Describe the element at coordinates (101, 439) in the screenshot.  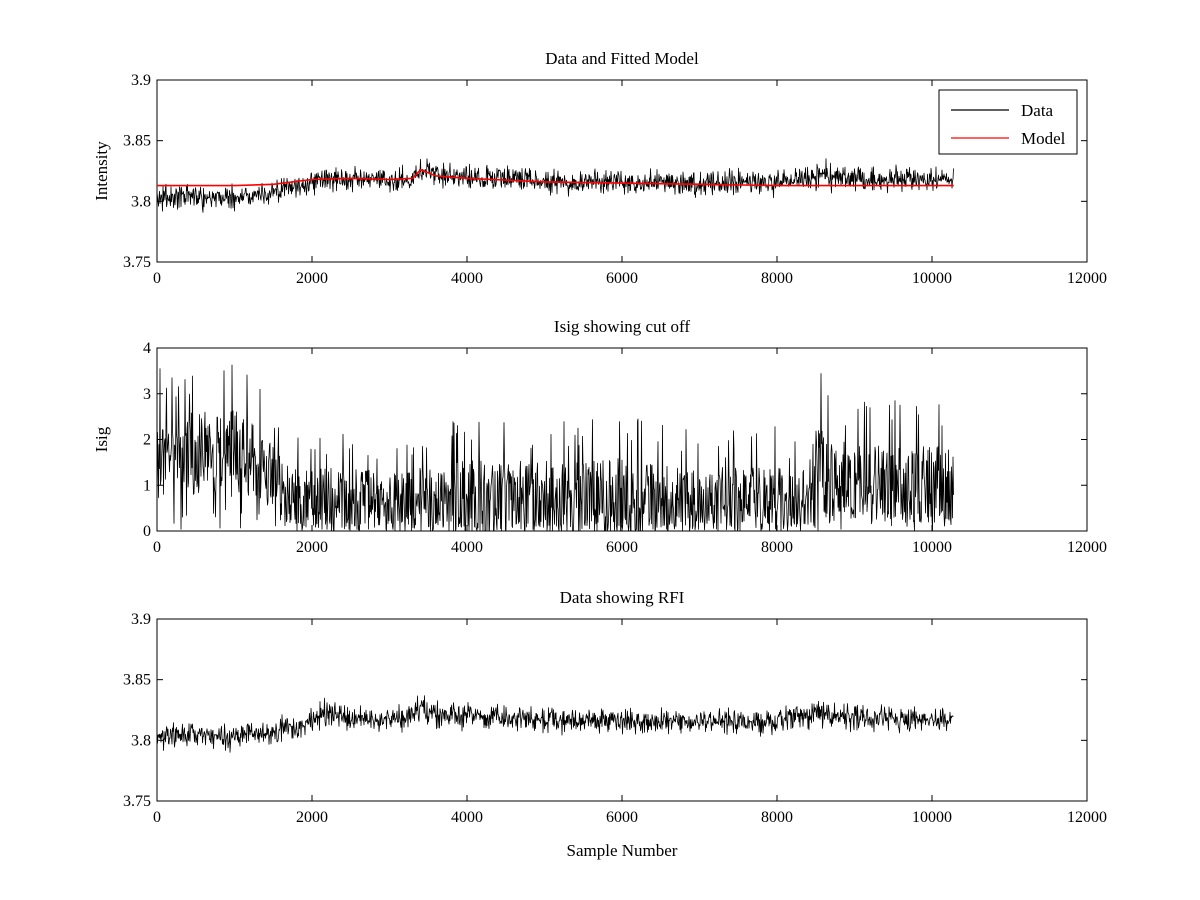
I see `y-axis-label: Isig` at that location.